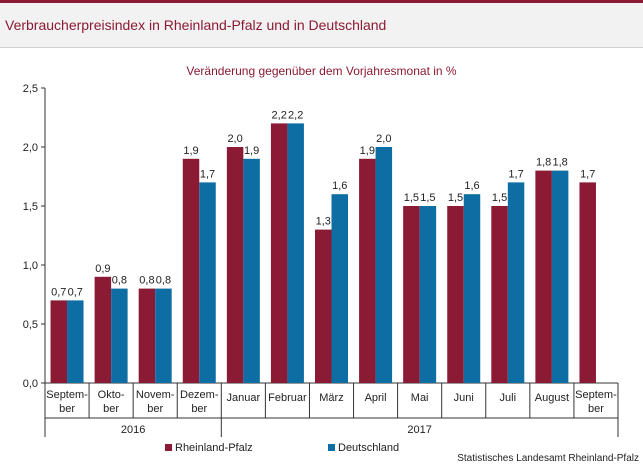  Describe the element at coordinates (30, 325) in the screenshot. I see `y-tick-label: 0,5` at that location.